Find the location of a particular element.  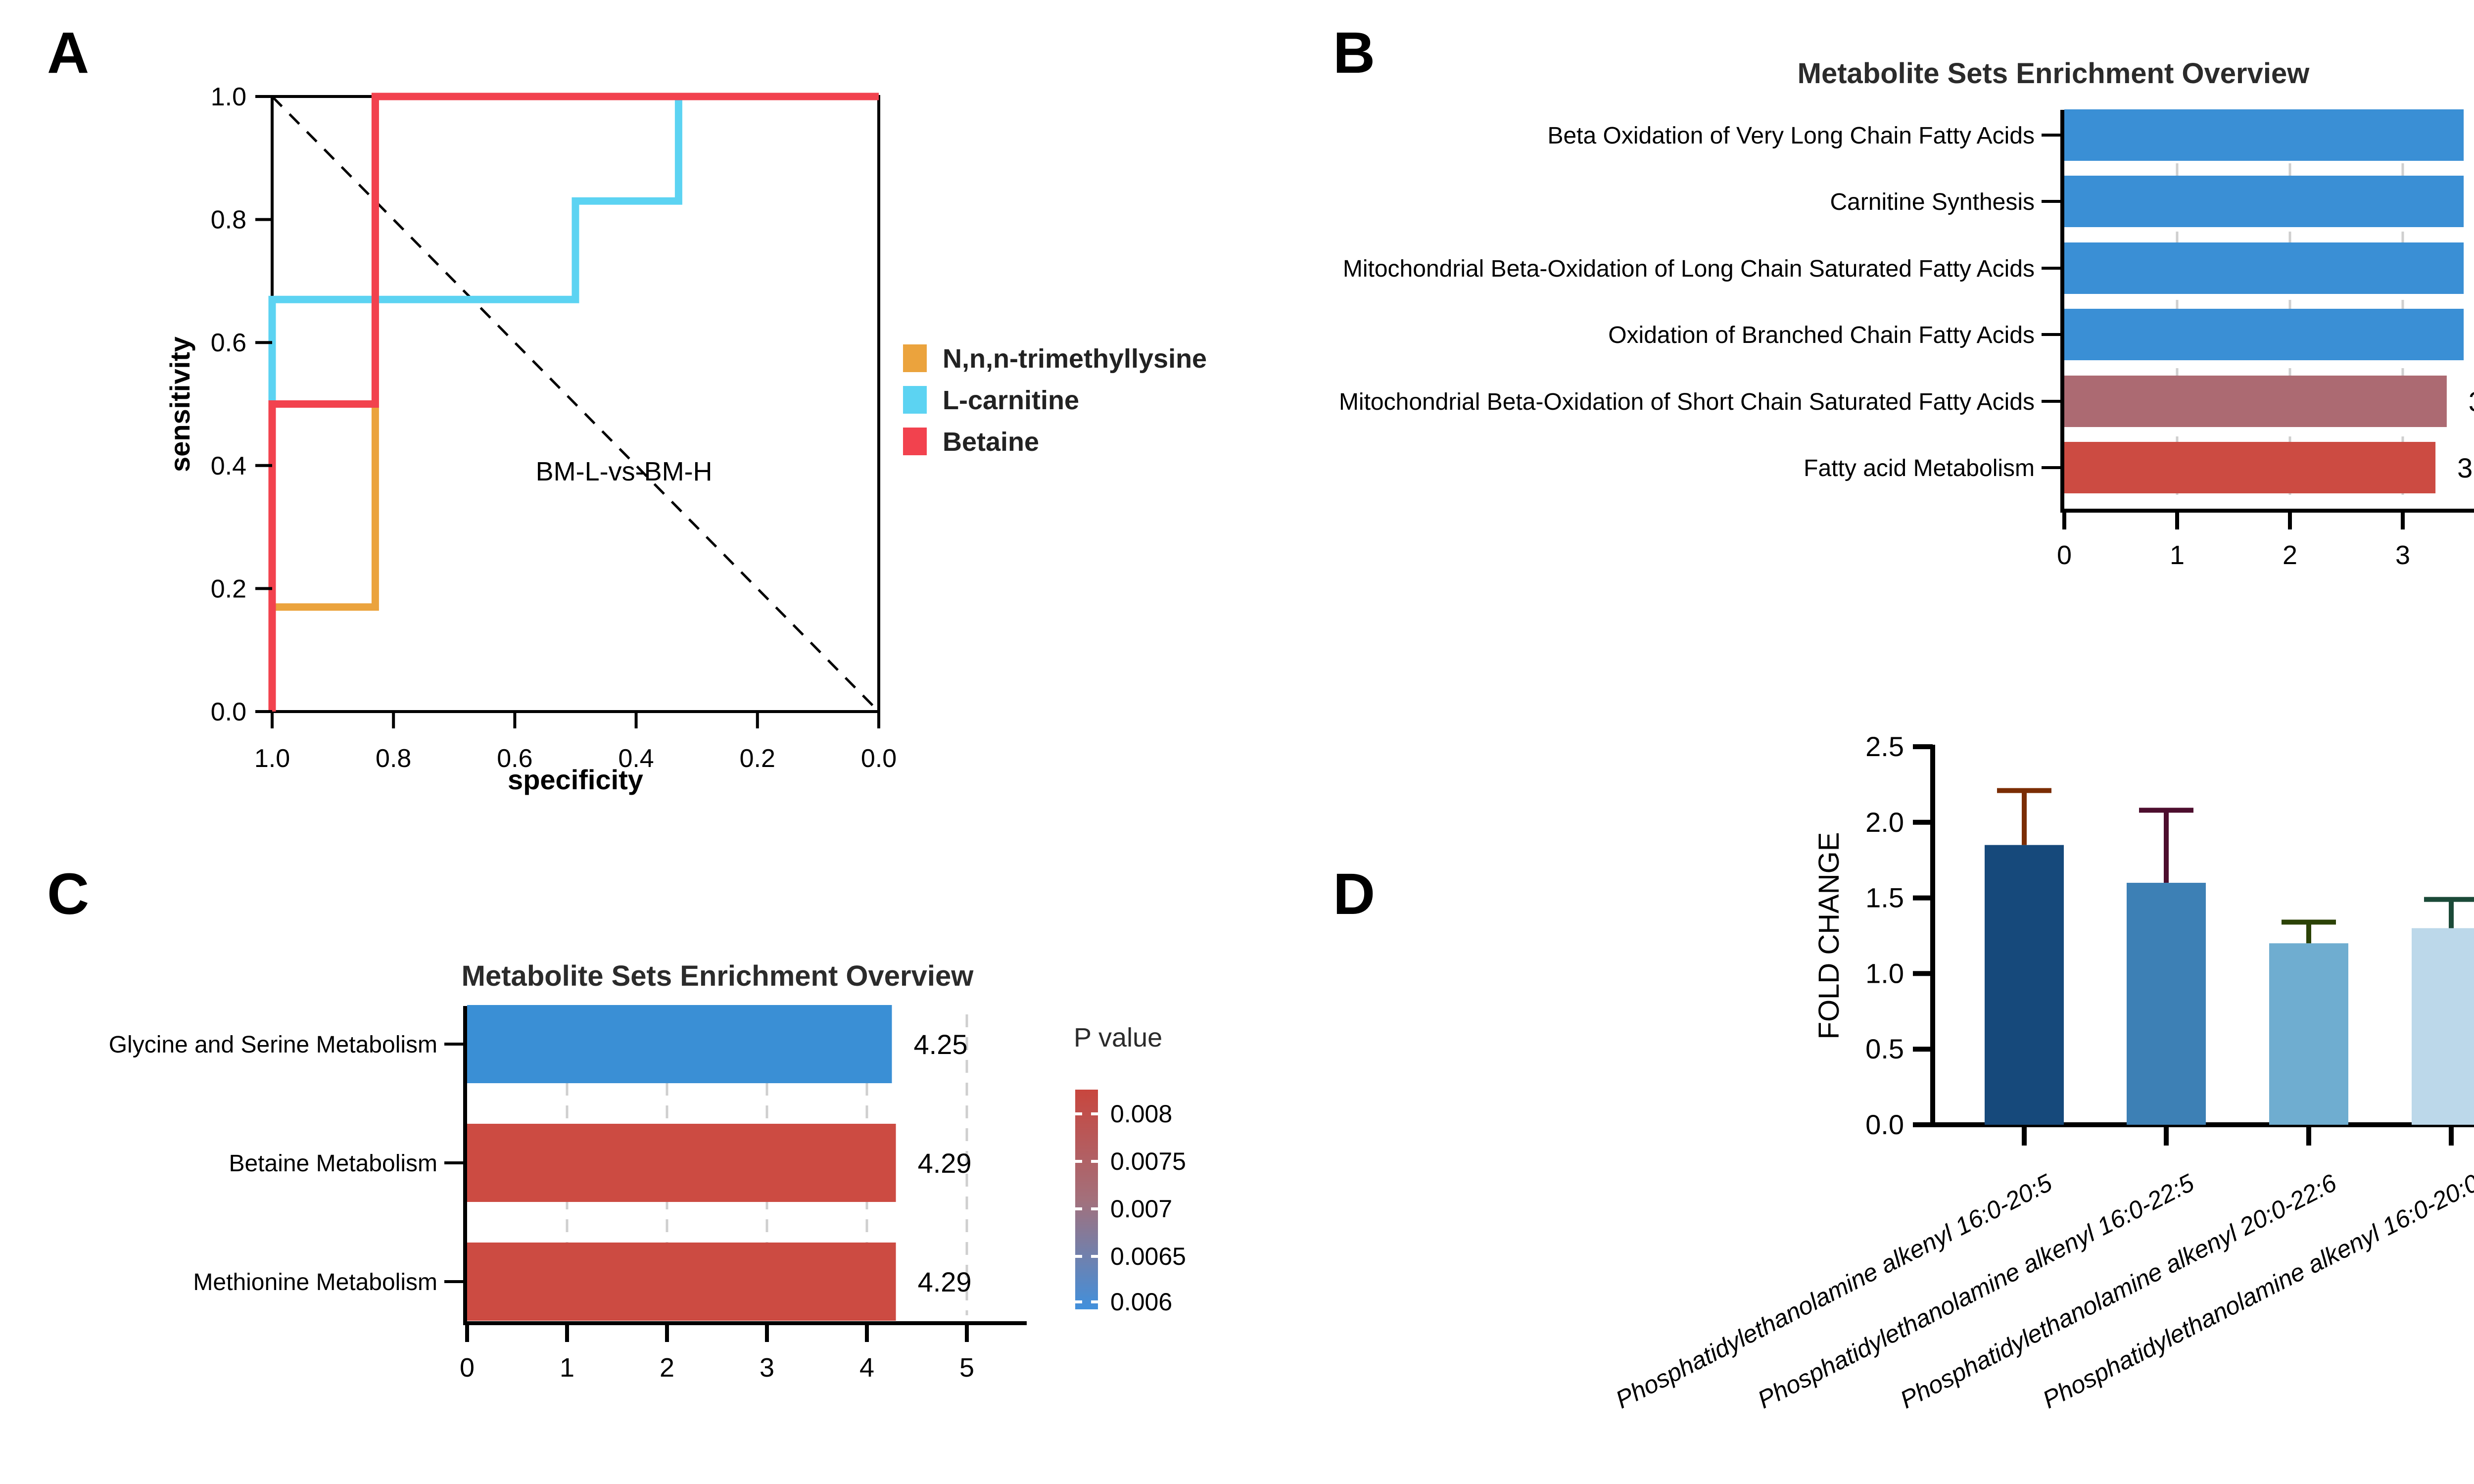

legend-tick-label: 0.007 is located at coordinates (1141, 1209).